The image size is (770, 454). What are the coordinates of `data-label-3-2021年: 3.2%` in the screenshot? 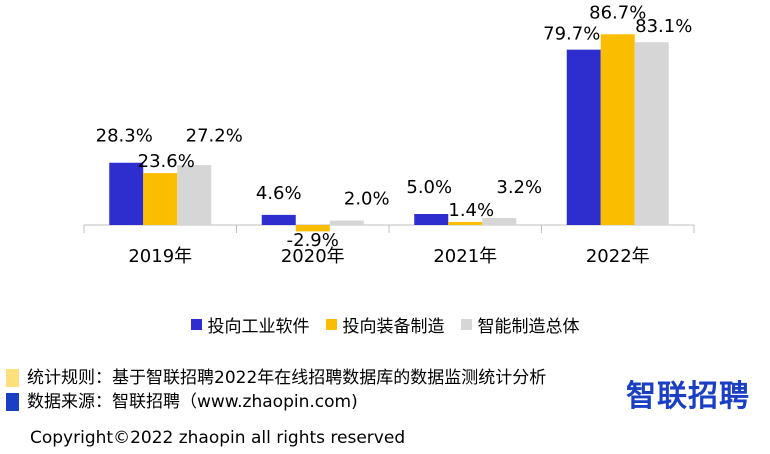 It's located at (519, 187).